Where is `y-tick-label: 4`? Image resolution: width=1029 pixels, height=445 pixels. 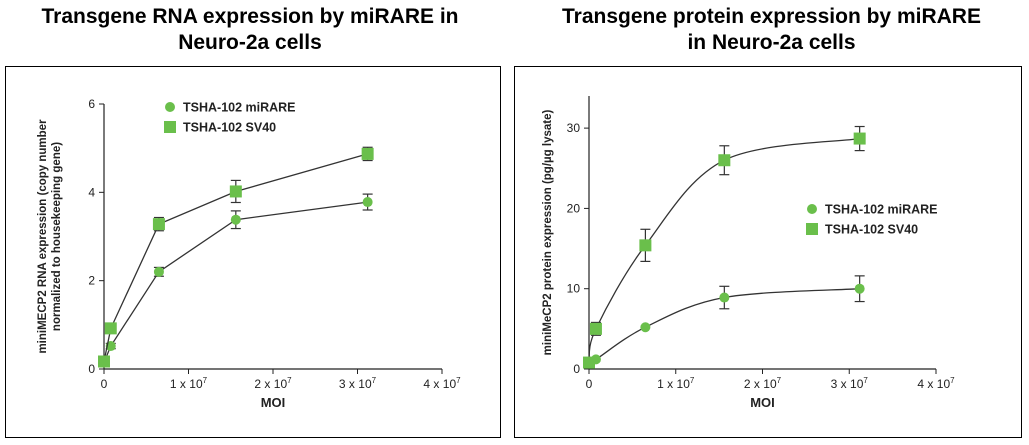
y-tick-label: 4 is located at coordinates (91, 192).